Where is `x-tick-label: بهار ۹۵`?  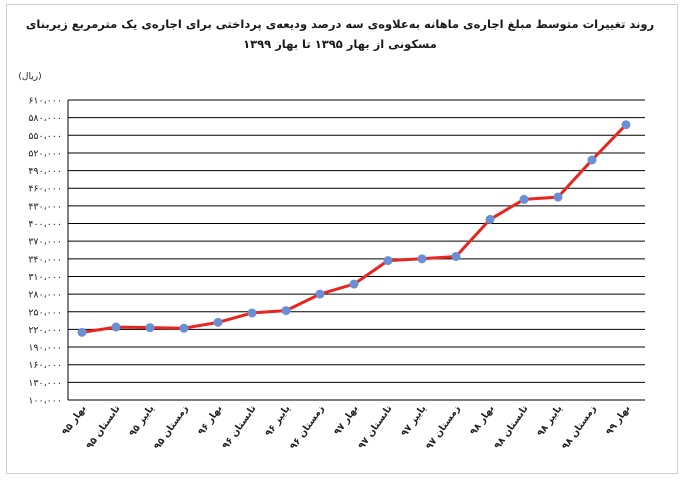
x-tick-label: بهار ۹۵ is located at coordinates (74, 420).